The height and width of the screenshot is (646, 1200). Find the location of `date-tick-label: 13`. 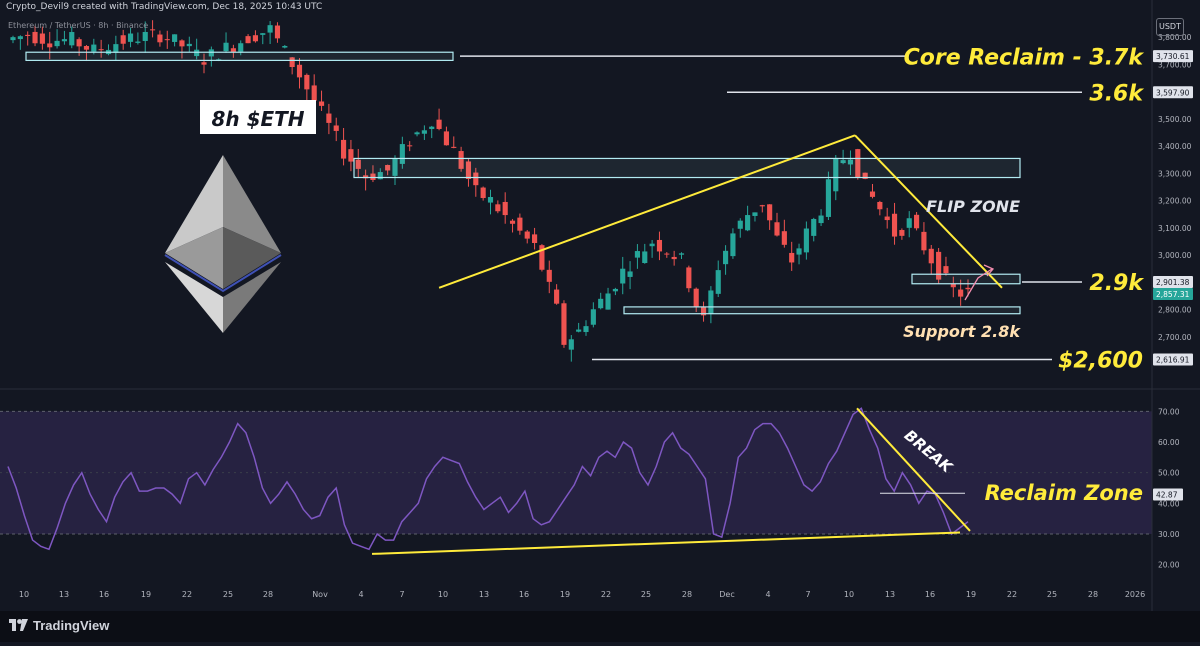

date-tick-label: 13 is located at coordinates (484, 594).